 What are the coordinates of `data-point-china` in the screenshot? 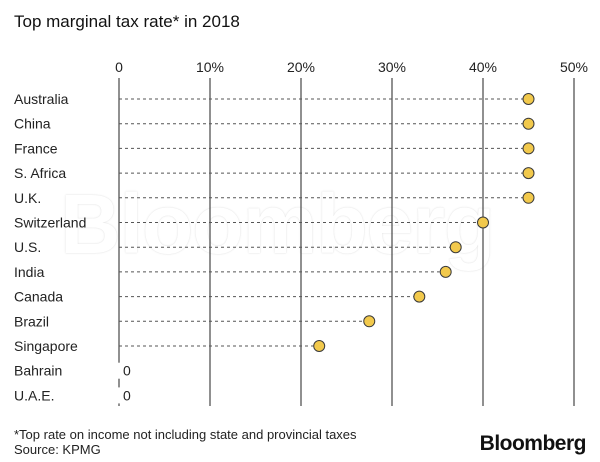 It's located at (528, 123).